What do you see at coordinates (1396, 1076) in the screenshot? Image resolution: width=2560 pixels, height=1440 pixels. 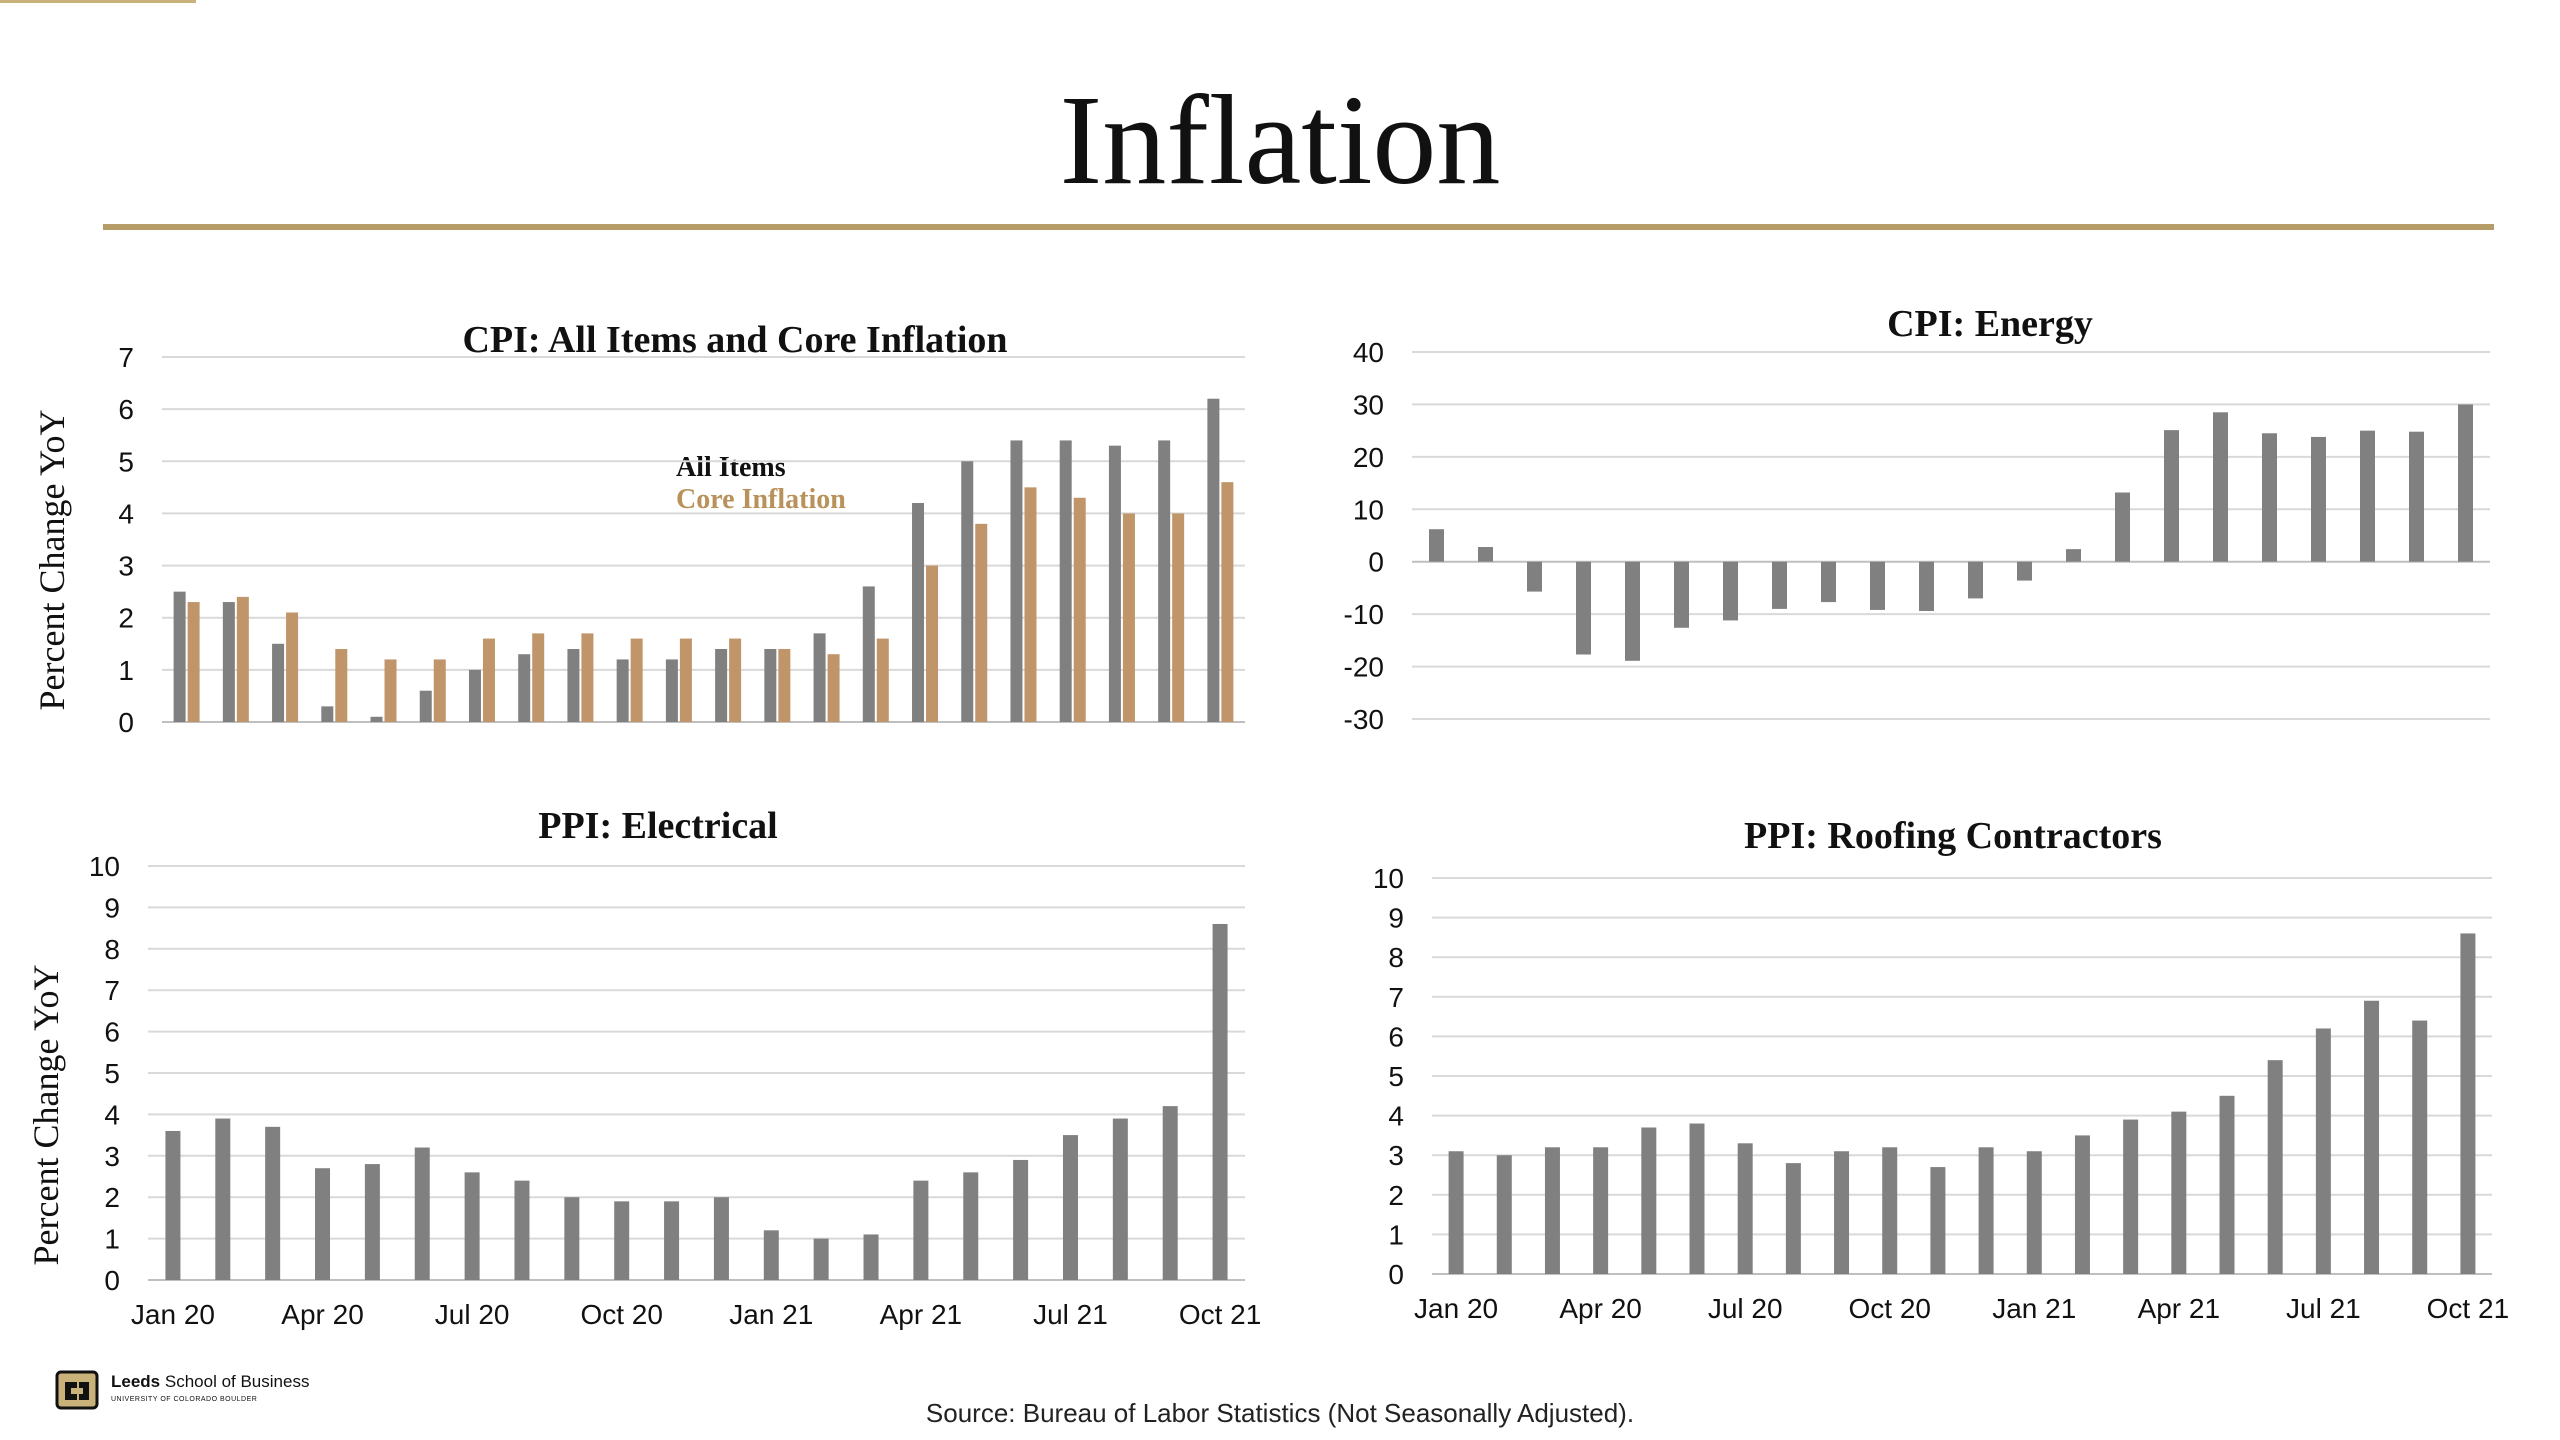 I see `y-tick-label: 5` at bounding box center [1396, 1076].